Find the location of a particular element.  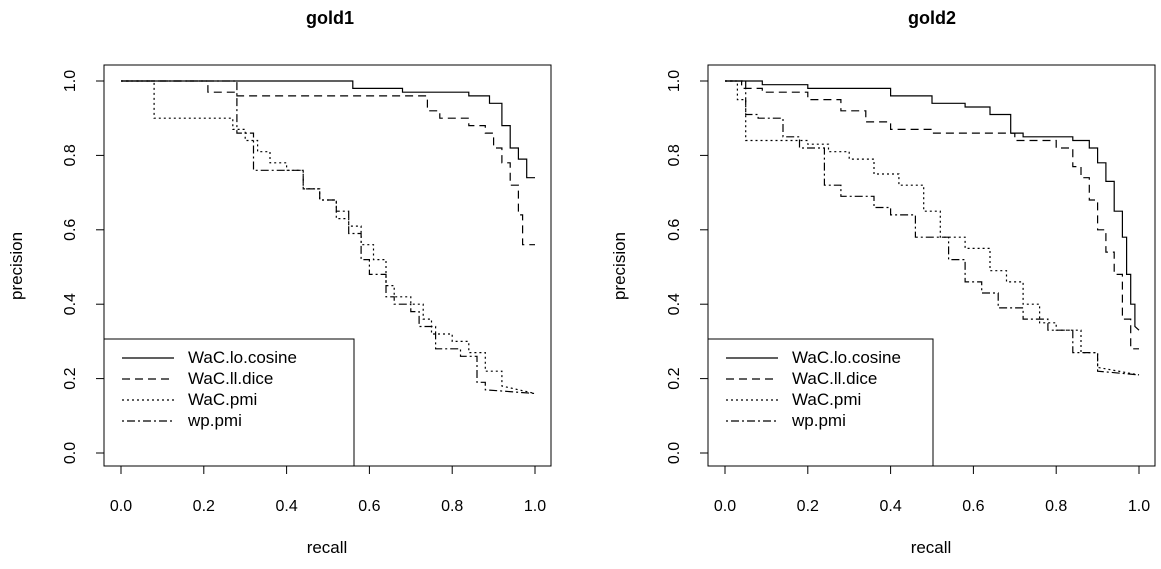

chart-title: gold2 is located at coordinates (932, 18).